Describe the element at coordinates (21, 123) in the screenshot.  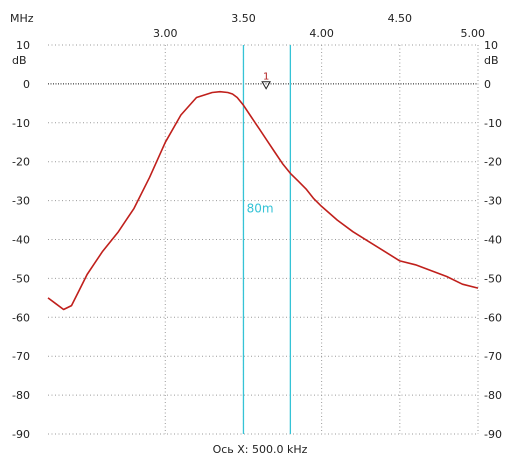
I see `y-tick-label-left: -10` at that location.